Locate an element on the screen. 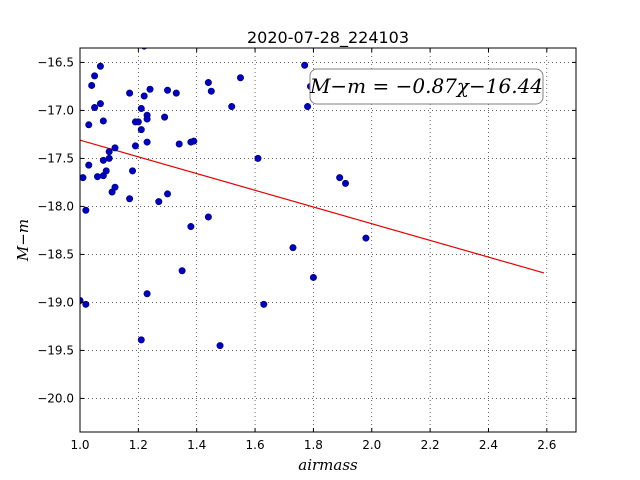 This screenshot has height=480, width=640. x-tick-label: 1.0 is located at coordinates (79, 445).